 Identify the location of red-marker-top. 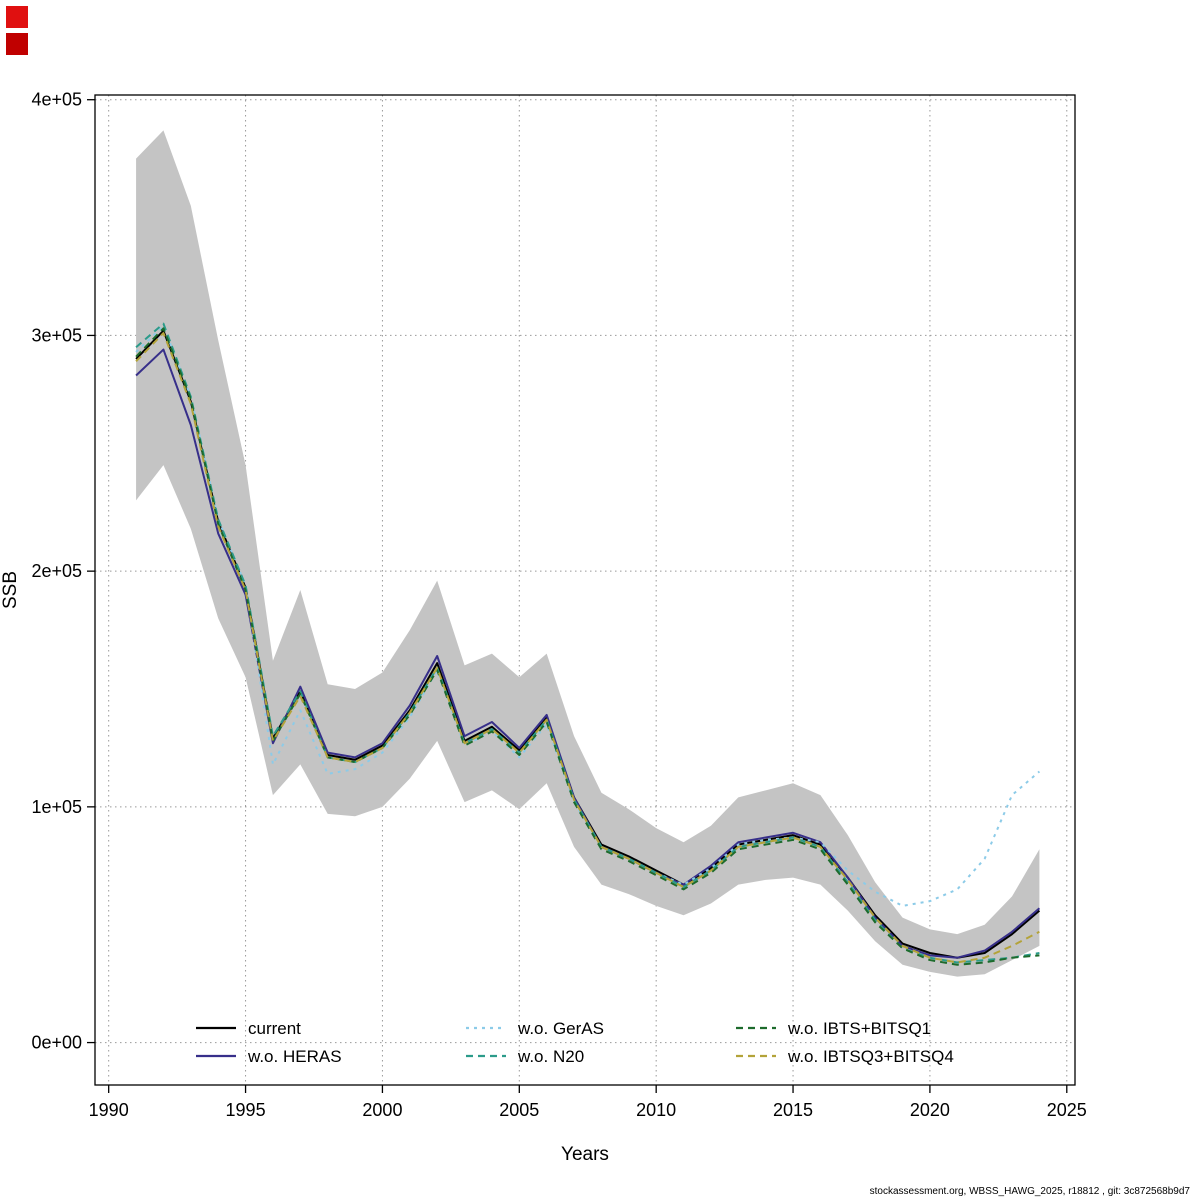
(17, 17).